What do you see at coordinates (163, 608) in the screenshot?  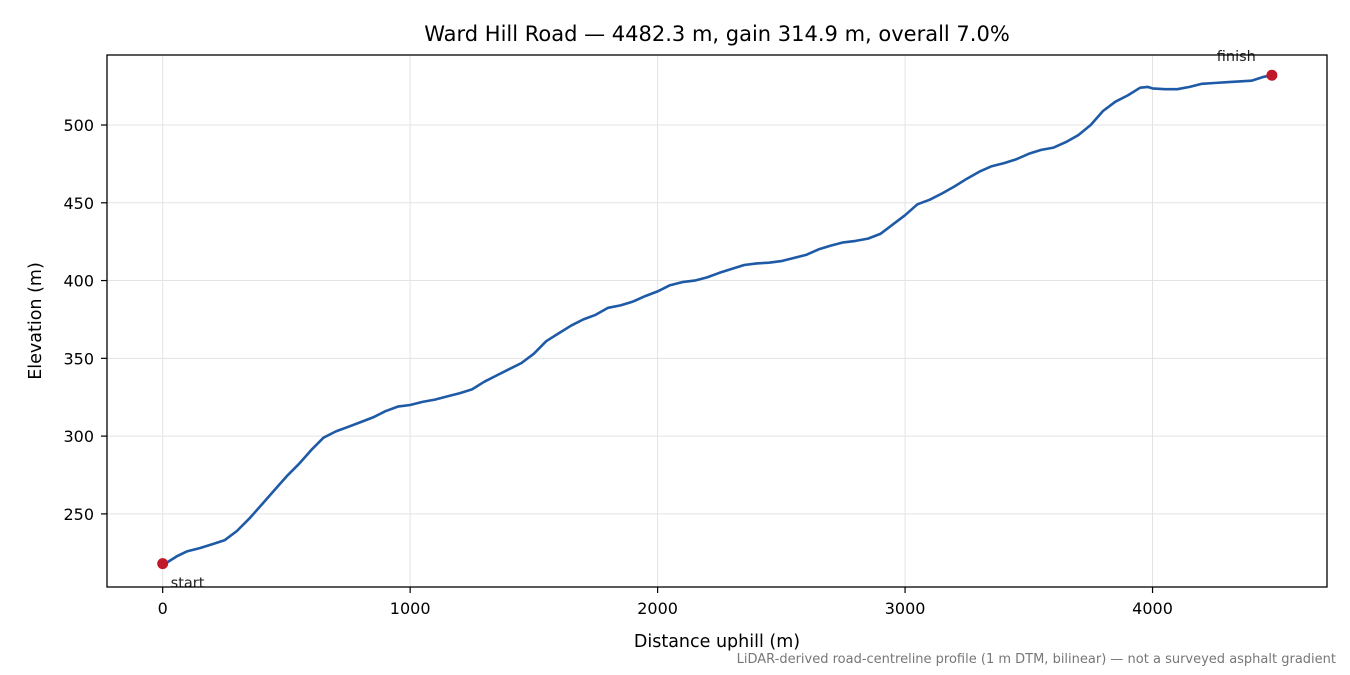 I see `x-tick-label: 0` at bounding box center [163, 608].